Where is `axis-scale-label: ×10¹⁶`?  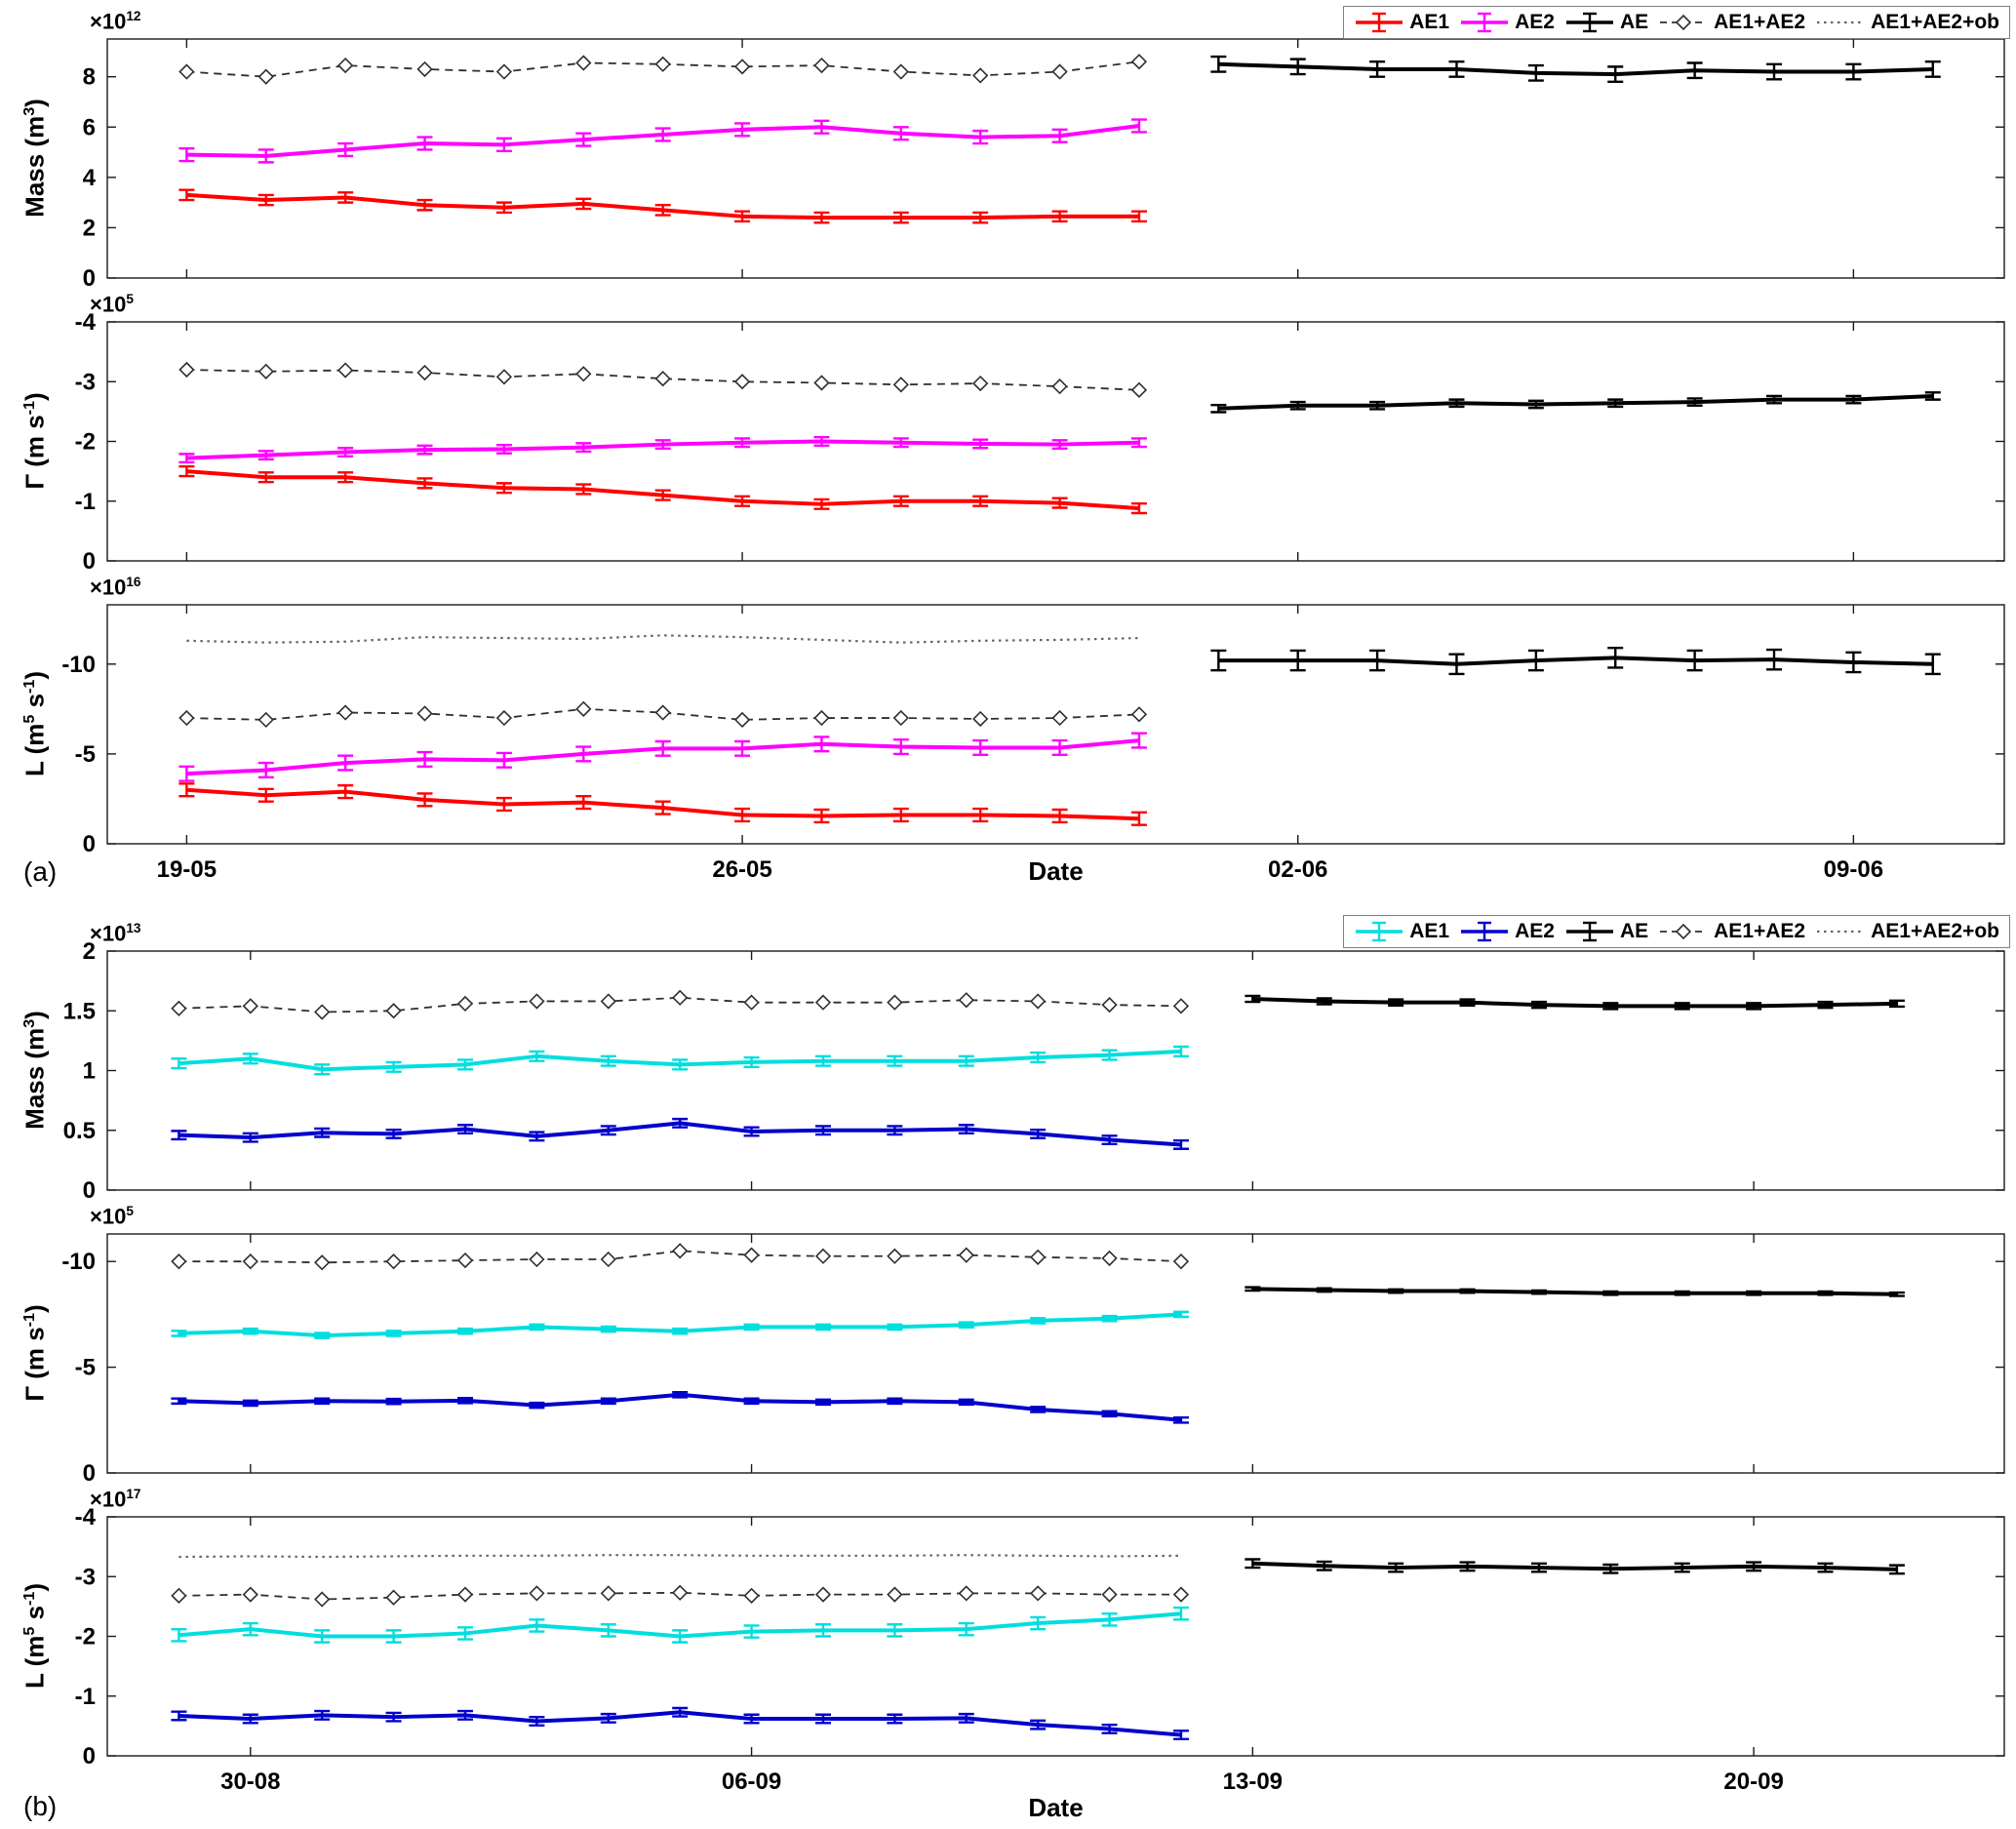 axis-scale-label: ×10¹⁶ is located at coordinates (115, 588).